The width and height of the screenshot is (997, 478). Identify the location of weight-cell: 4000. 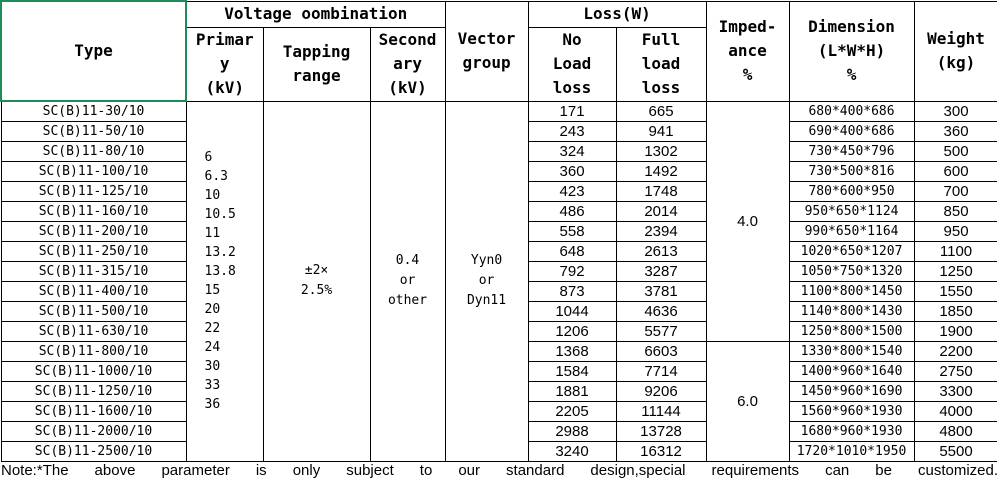
(955, 411).